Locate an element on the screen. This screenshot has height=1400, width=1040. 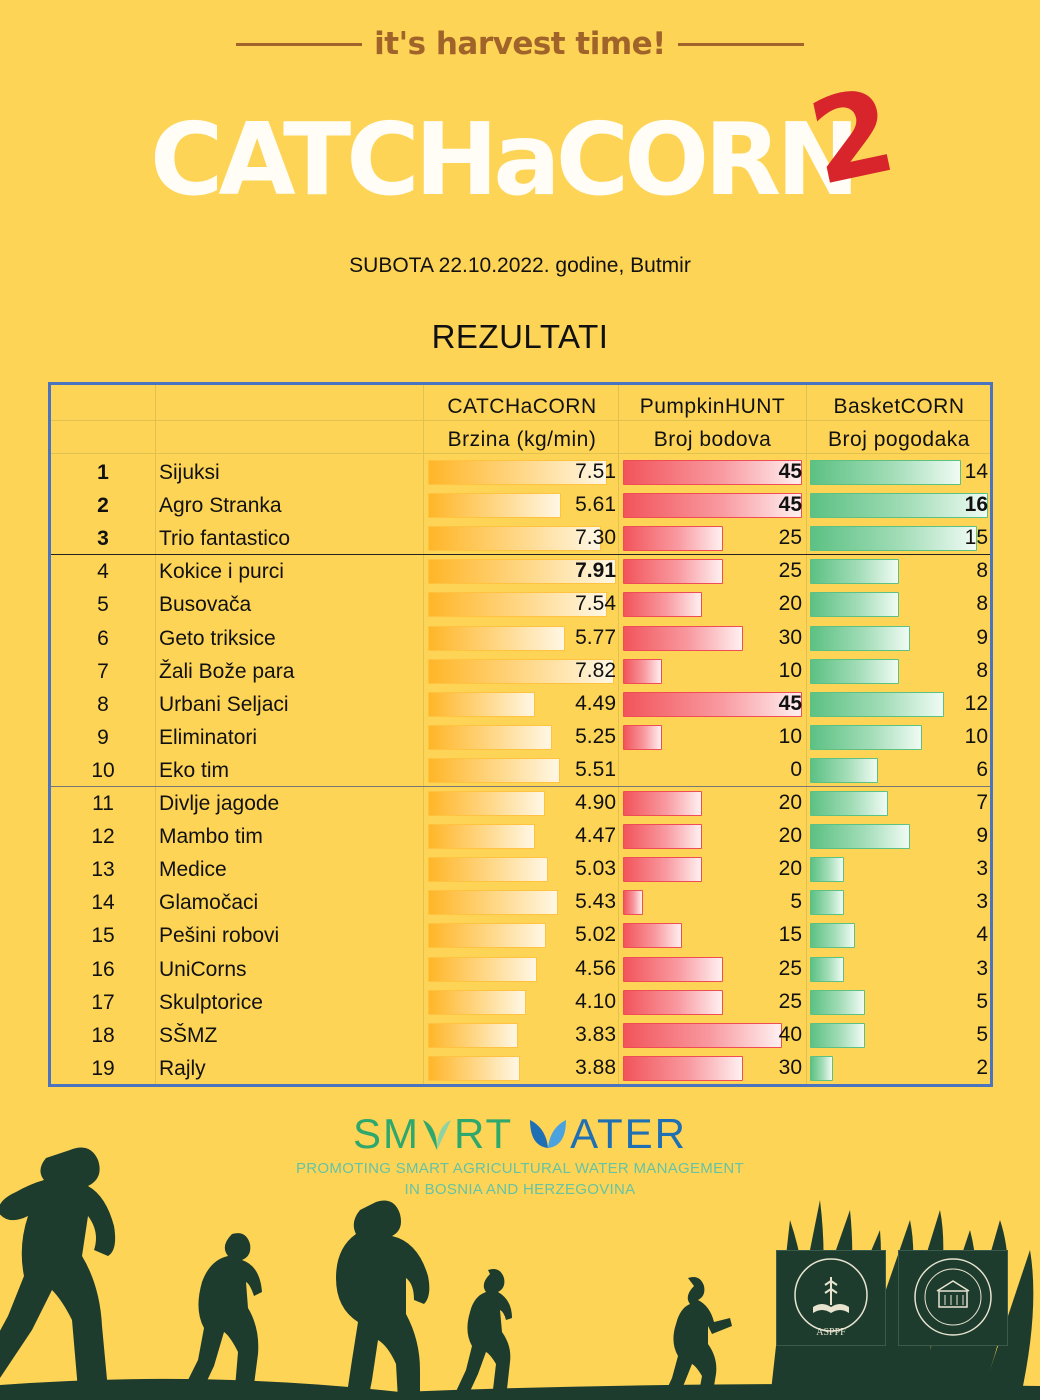
col-header-pumpkinhunt: PumpkinHUNT is located at coordinates (712, 406).